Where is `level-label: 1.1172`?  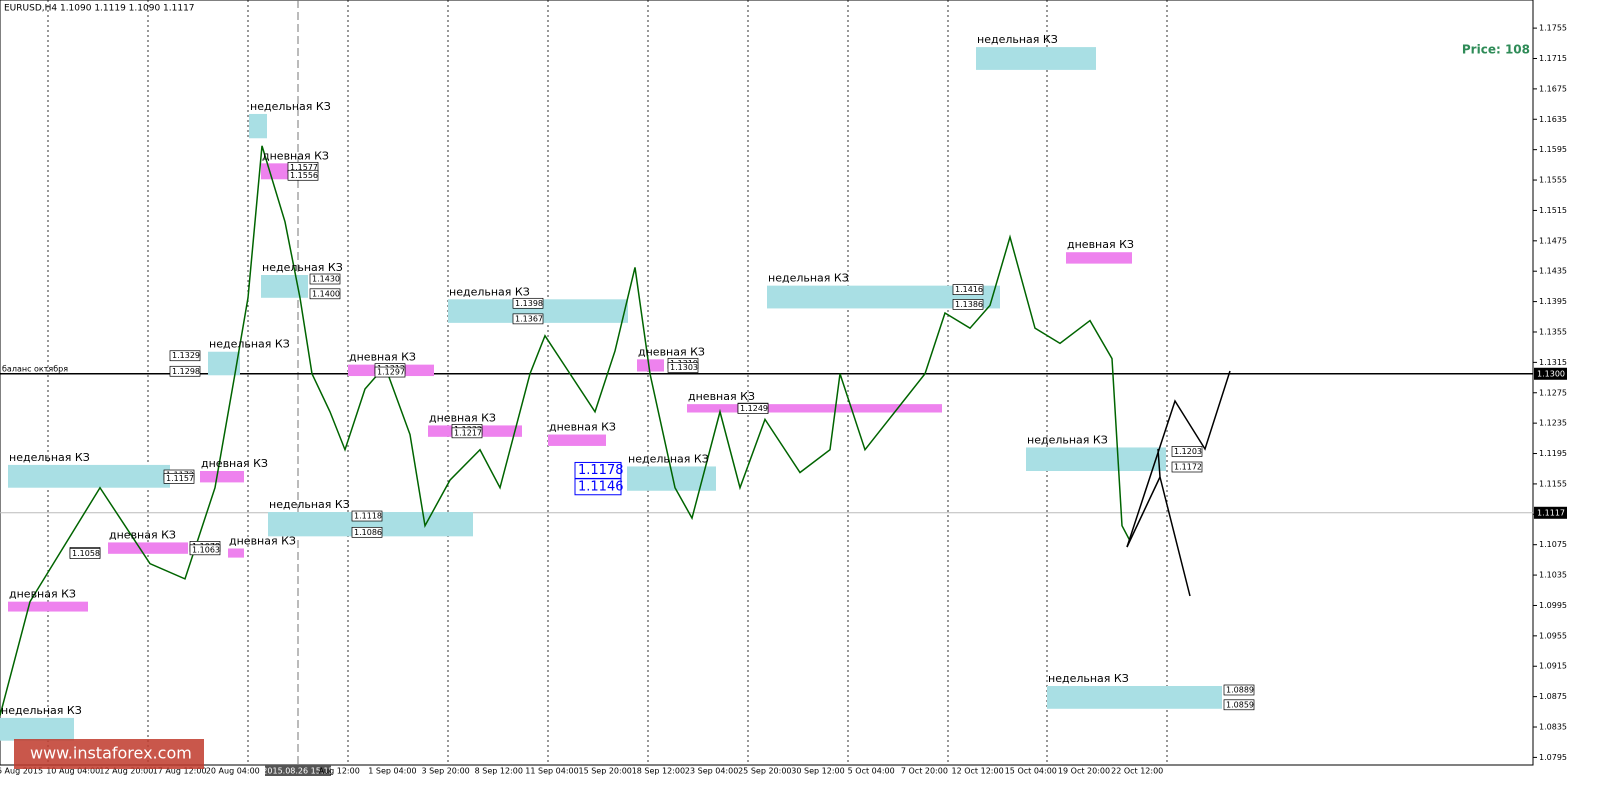
level-label: 1.1172 is located at coordinates (1188, 467).